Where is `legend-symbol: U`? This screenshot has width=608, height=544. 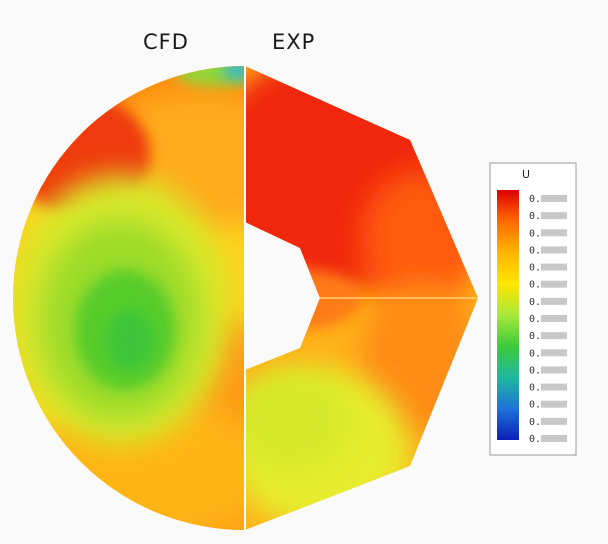 legend-symbol: U is located at coordinates (526, 174).